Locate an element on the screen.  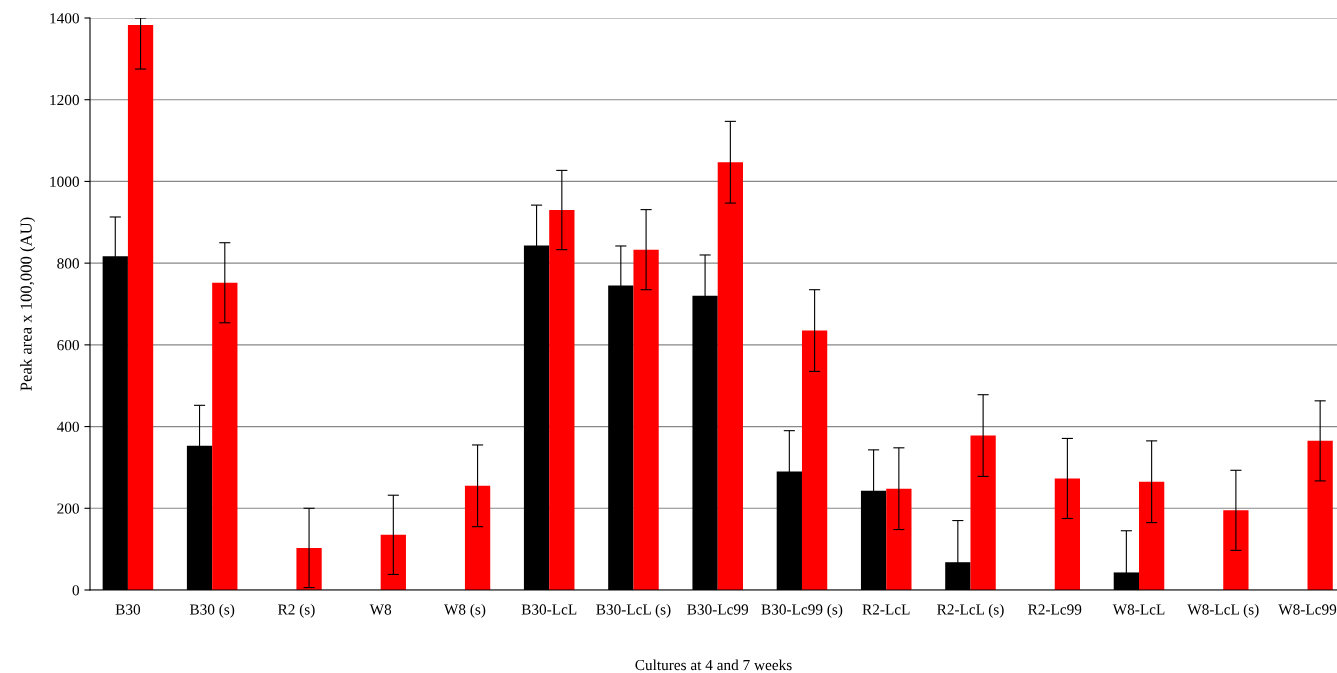
x-tick-label: B30-LcL is located at coordinates (549, 609).